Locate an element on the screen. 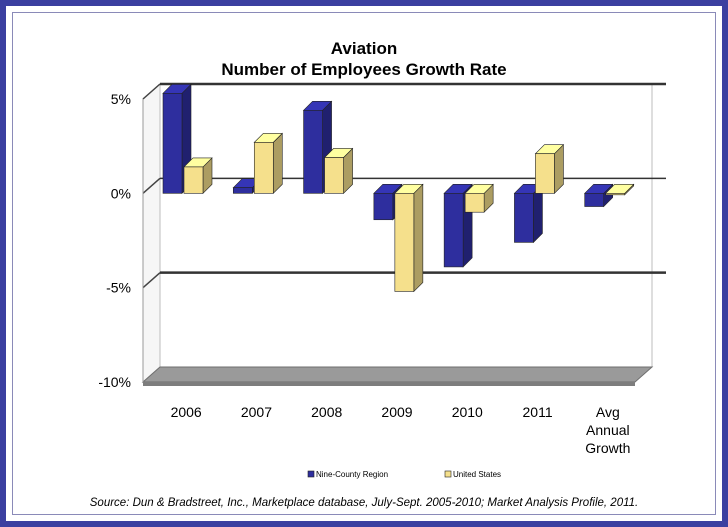 This screenshot has height=527, width=728. y-tick-label: 5% is located at coordinates (121, 99).